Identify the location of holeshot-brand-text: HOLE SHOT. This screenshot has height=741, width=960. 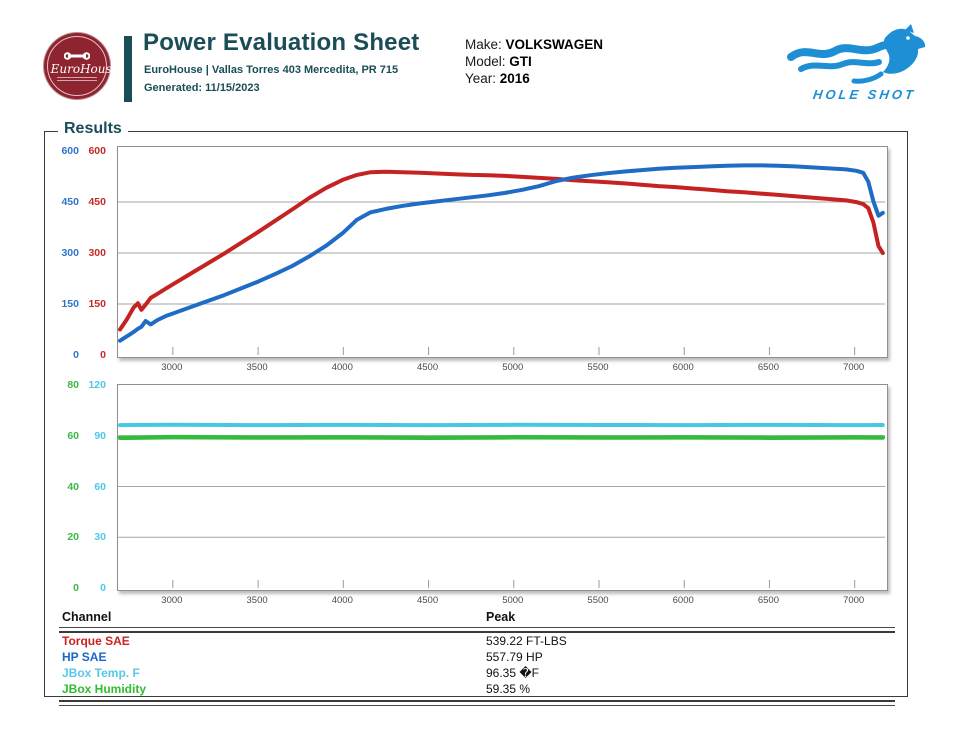
(864, 94).